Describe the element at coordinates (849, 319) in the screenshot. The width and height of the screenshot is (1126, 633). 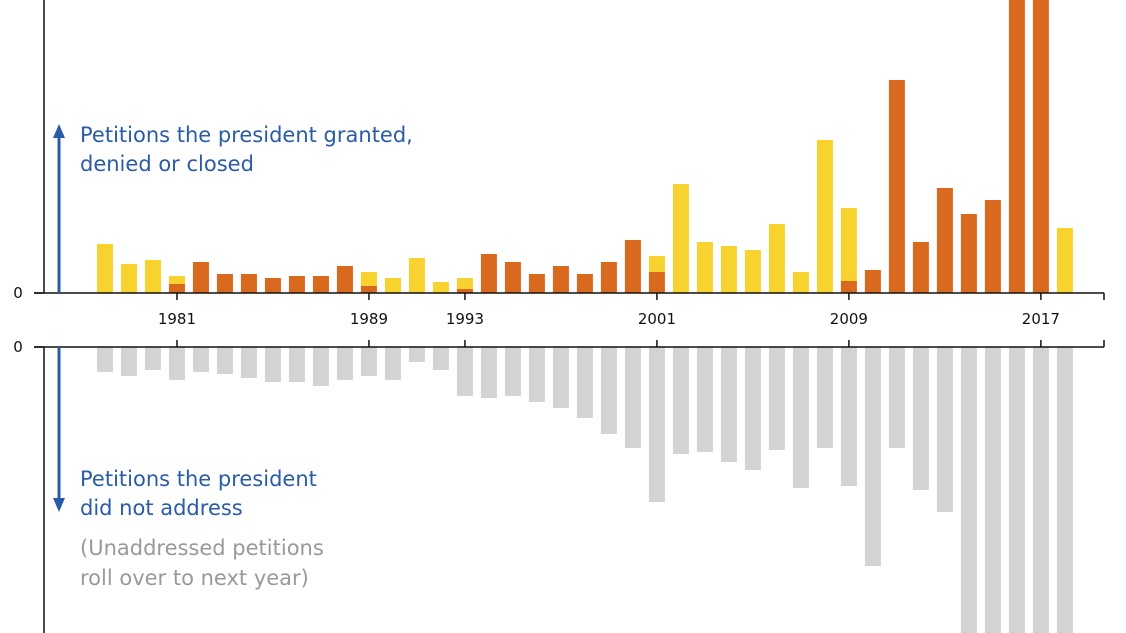
I see `x-tick-label: 2009` at that location.